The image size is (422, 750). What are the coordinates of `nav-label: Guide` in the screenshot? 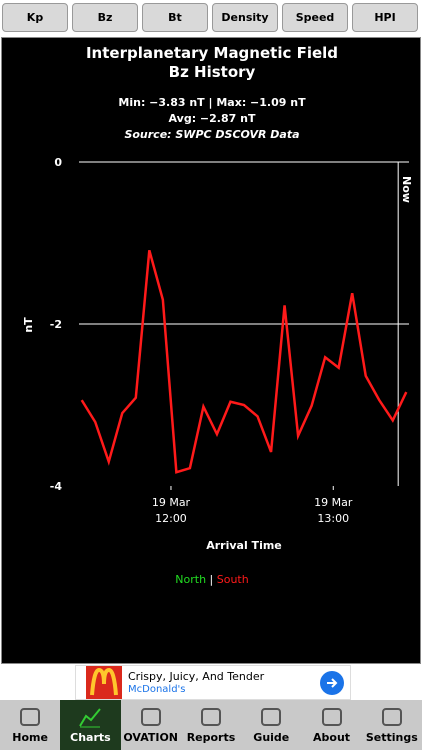 It's located at (271, 737).